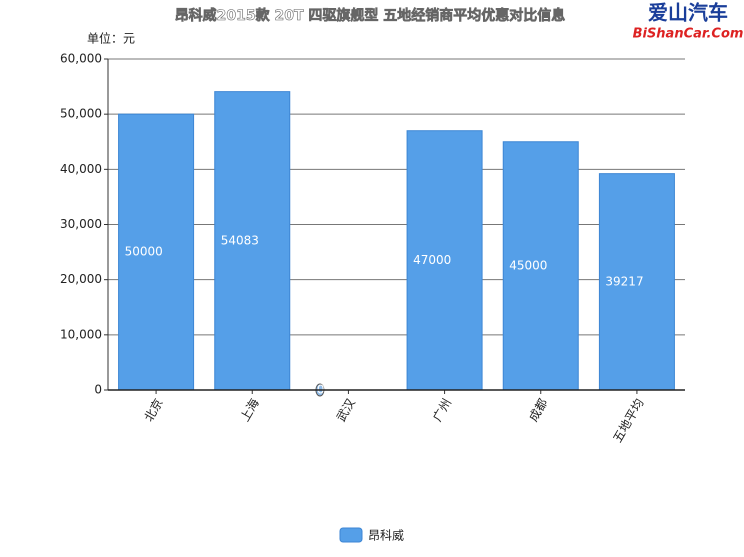  What do you see at coordinates (628, 420) in the screenshot?
I see `x-tick-label: 五地平均` at bounding box center [628, 420].